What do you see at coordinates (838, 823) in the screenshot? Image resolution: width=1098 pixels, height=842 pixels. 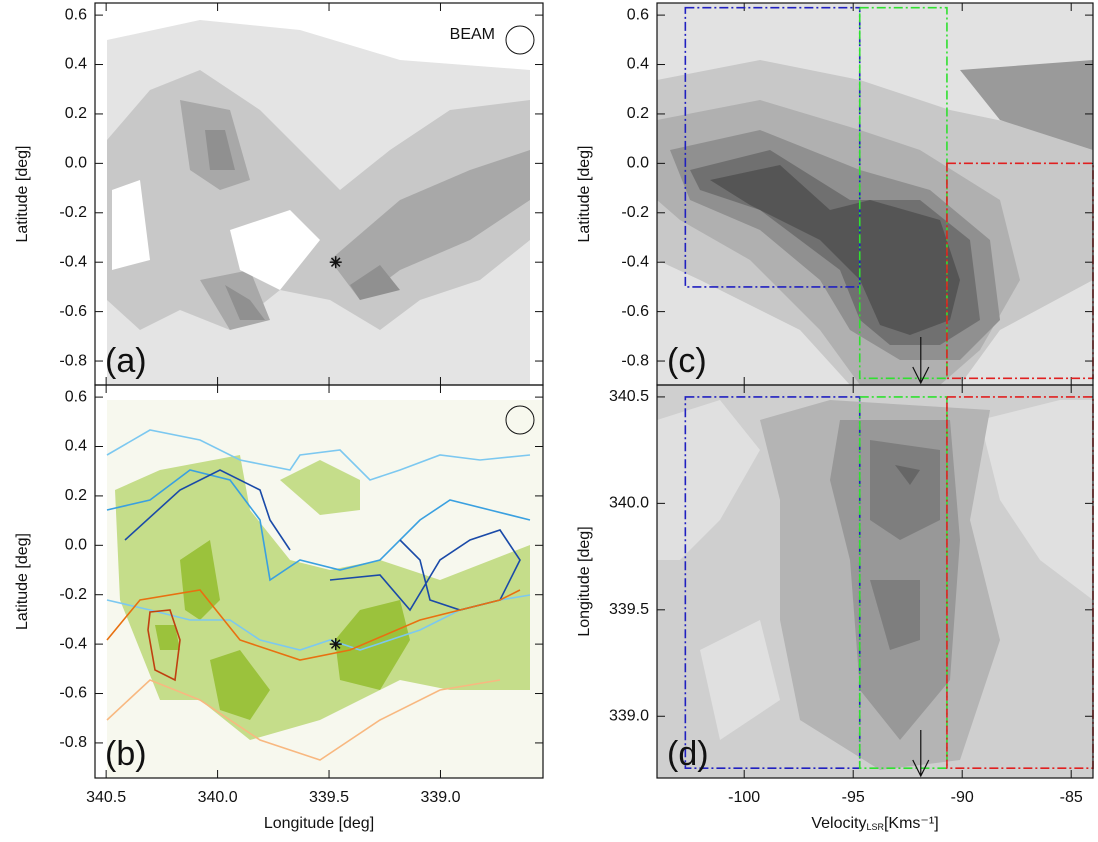 I see `x-axis-label-main: Velocity` at bounding box center [838, 823].